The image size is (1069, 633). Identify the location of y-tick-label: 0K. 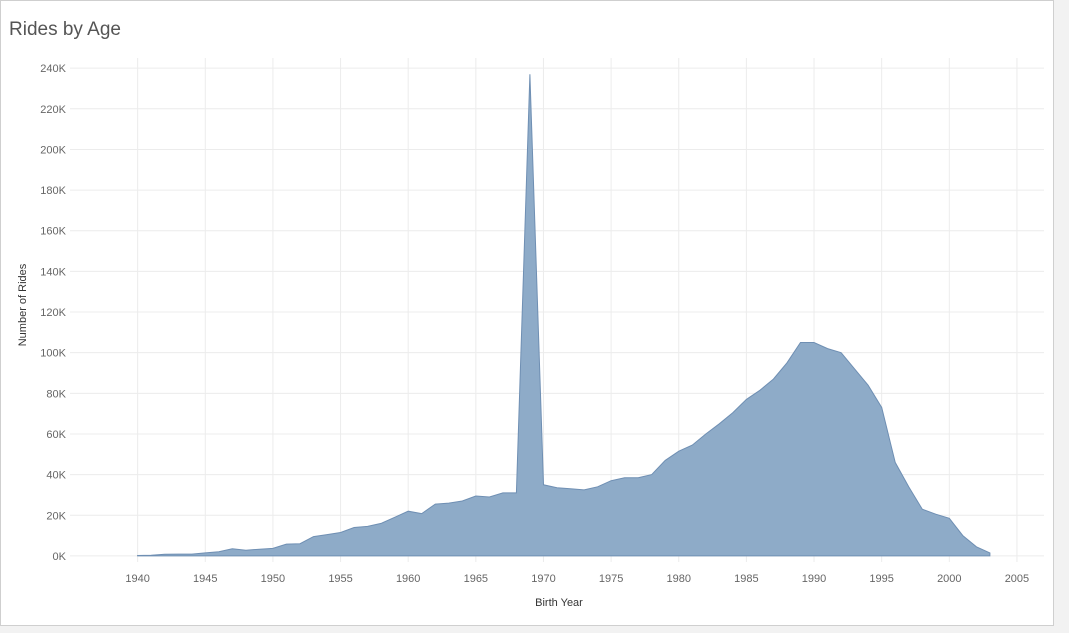
(60, 557).